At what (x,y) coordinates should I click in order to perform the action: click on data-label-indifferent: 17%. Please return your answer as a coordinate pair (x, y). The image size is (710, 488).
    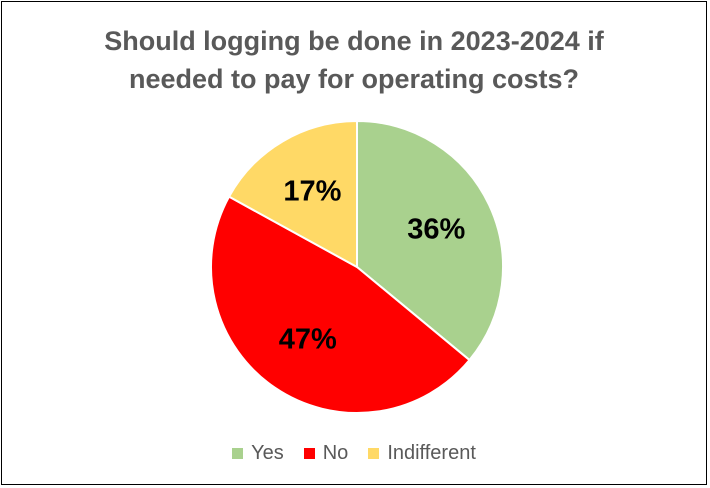
    Looking at the image, I should click on (312, 192).